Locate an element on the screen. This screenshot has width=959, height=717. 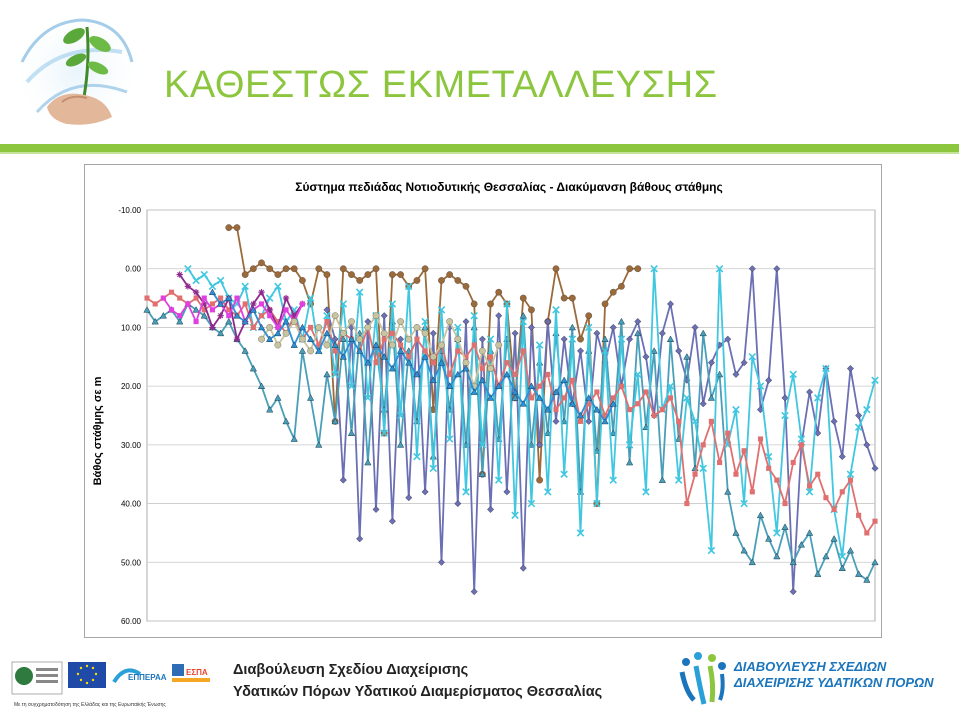
ministry-emblem-icon is located at coordinates (24, 676).